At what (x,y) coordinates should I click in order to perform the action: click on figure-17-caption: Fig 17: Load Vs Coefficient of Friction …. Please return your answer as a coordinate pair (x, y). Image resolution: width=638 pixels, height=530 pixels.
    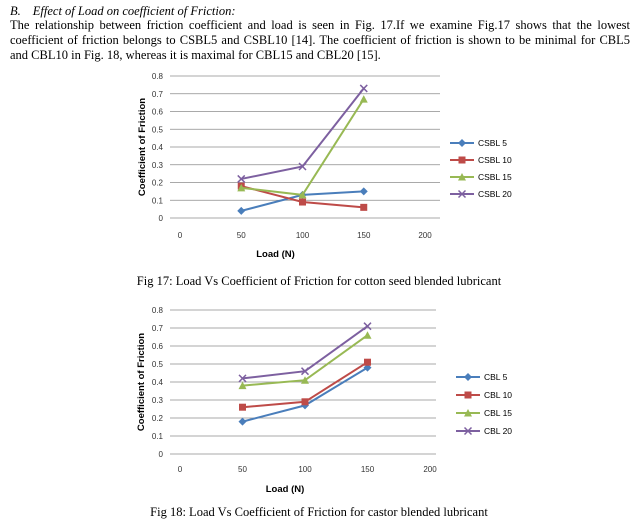
    Looking at the image, I should click on (319, 281).